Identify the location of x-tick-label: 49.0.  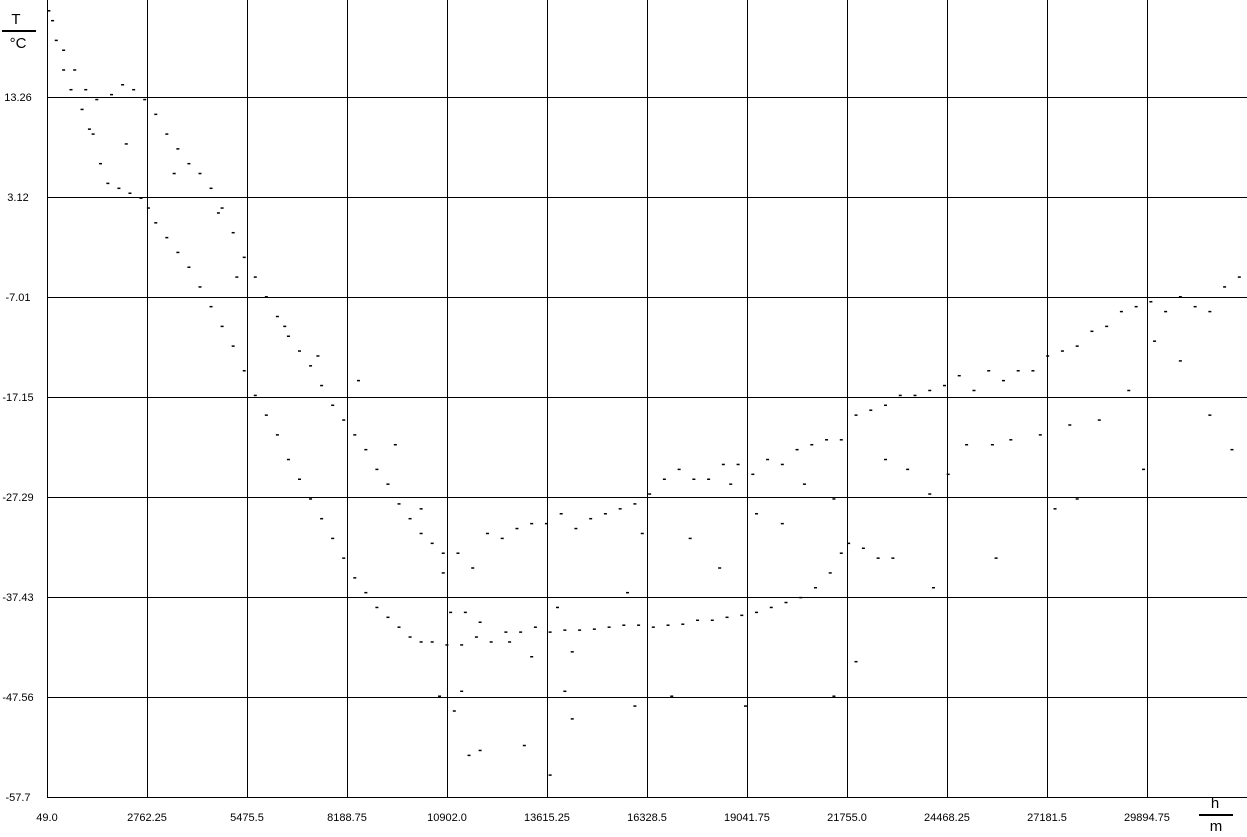
(46, 818).